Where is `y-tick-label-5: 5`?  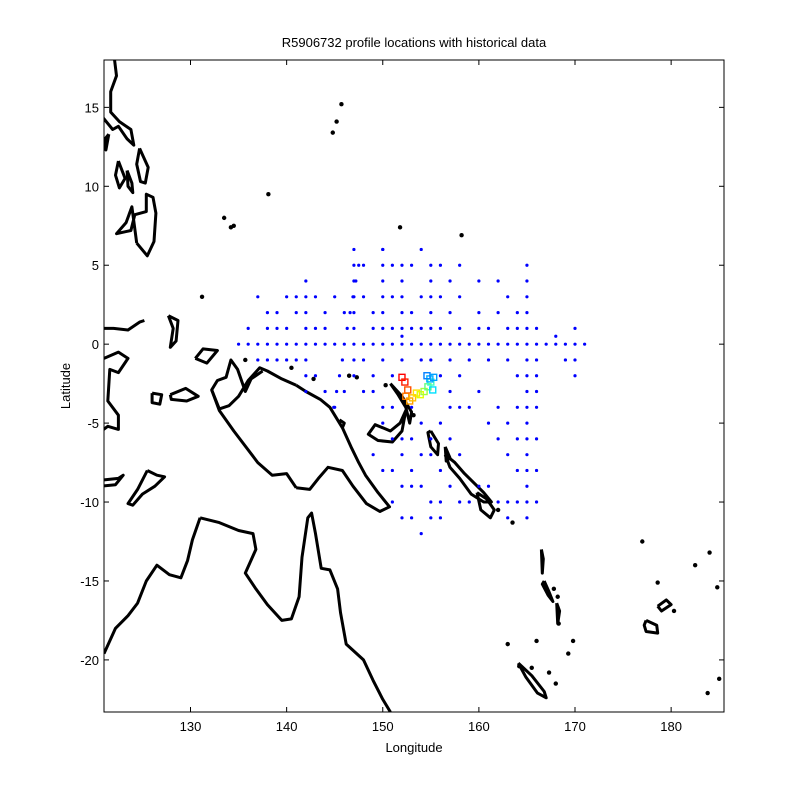
y-tick-label-5: 5 is located at coordinates (95, 265).